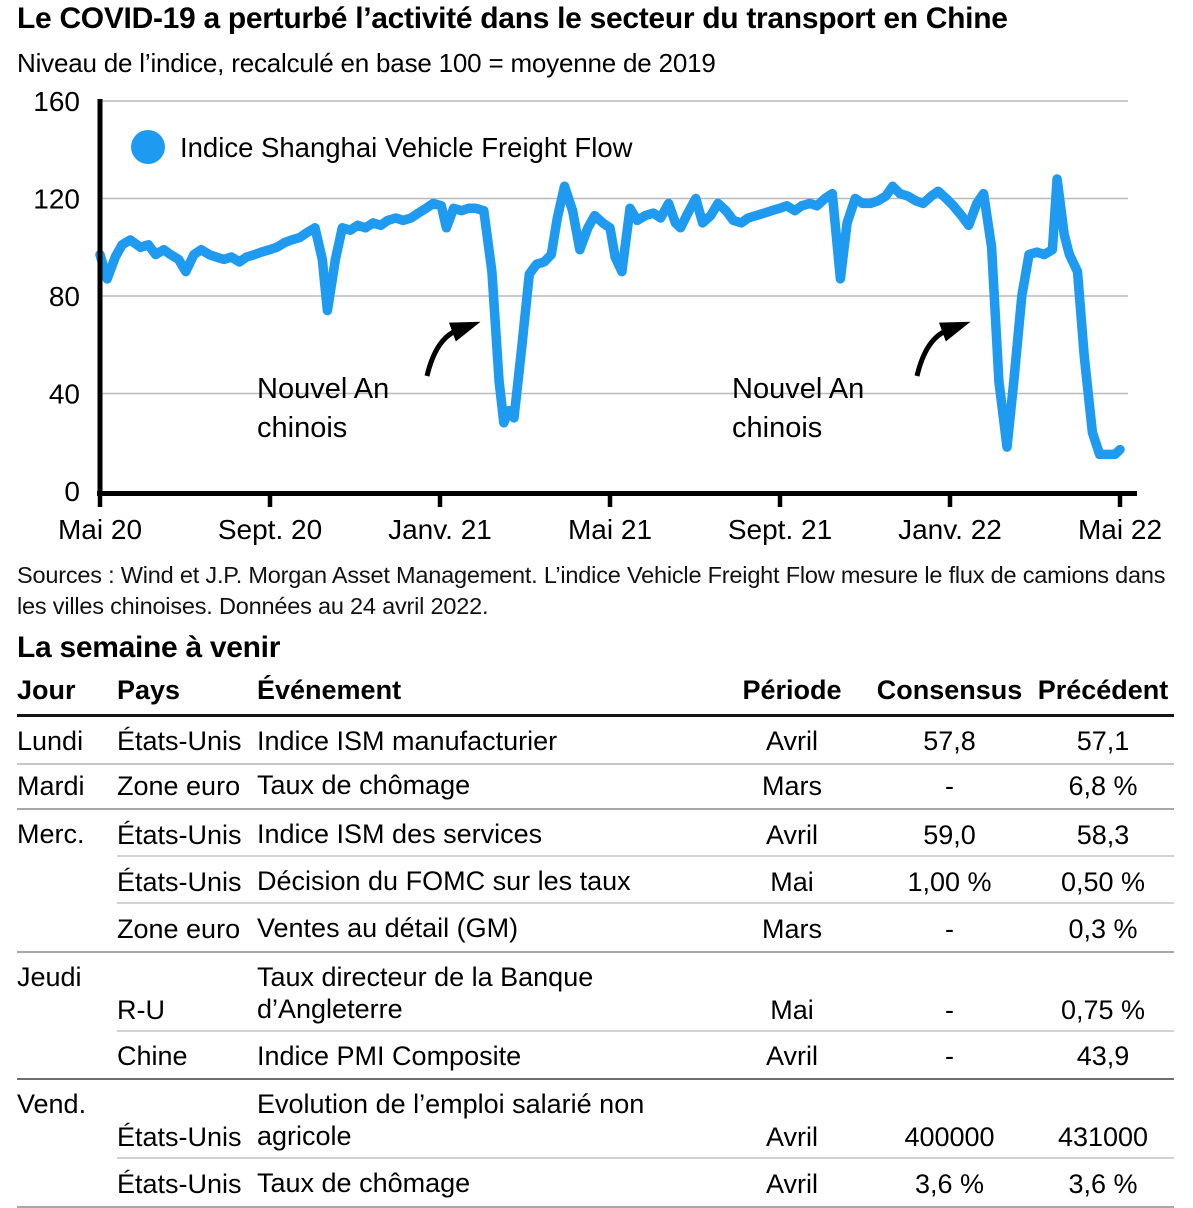 Image resolution: width=1193 pixels, height=1208 pixels. What do you see at coordinates (388, 927) in the screenshot?
I see `event-cell: Ventes au détail (GM)` at bounding box center [388, 927].